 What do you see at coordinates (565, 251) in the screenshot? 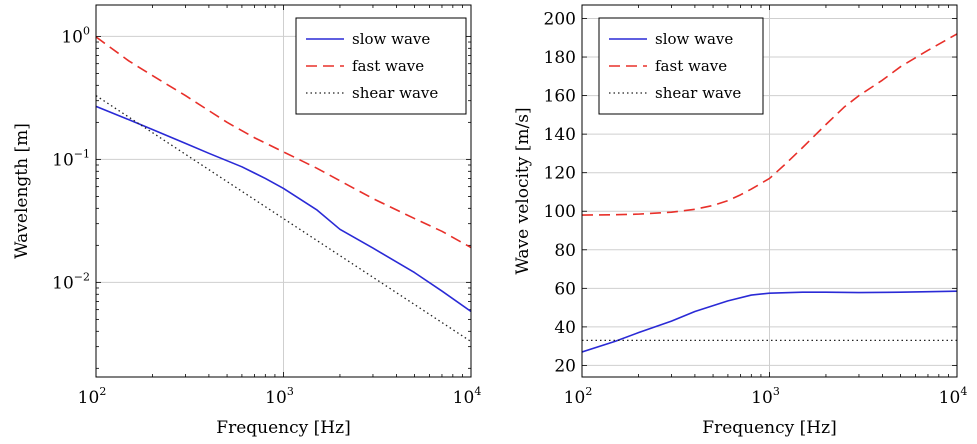
I see `y-tick-label: 80` at bounding box center [565, 251].